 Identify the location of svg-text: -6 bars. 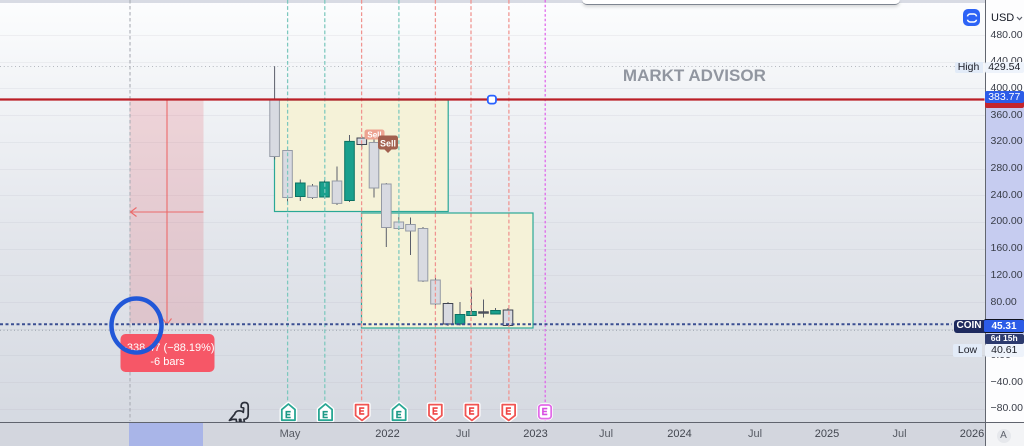
(167, 362).